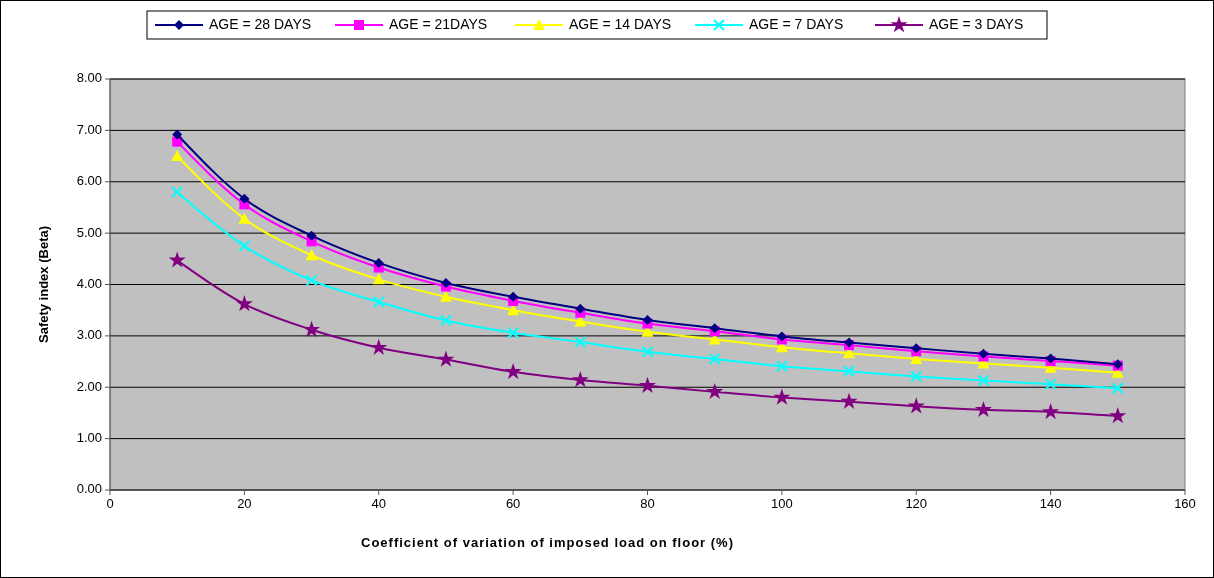 Image resolution: width=1214 pixels, height=578 pixels. What do you see at coordinates (513, 503) in the screenshot?
I see `x-tick-label: 60` at bounding box center [513, 503].